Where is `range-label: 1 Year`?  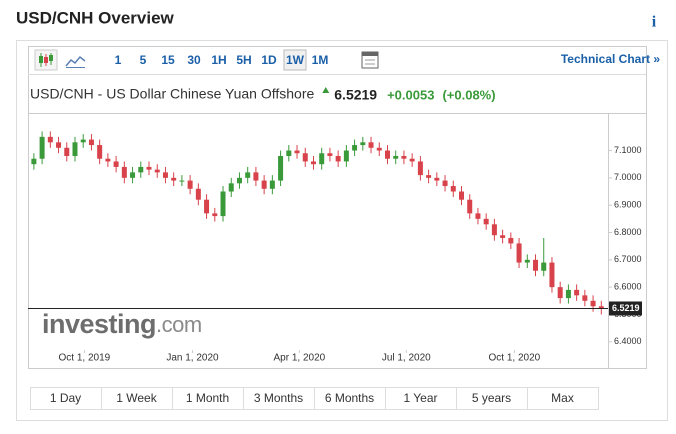
range-label: 1 Year is located at coordinates (420, 398).